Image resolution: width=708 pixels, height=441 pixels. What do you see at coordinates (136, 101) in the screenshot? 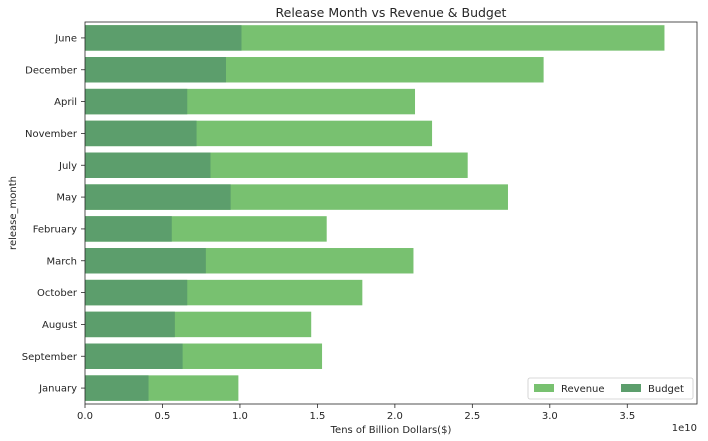
I see `bar-budget-april` at bounding box center [136, 101].